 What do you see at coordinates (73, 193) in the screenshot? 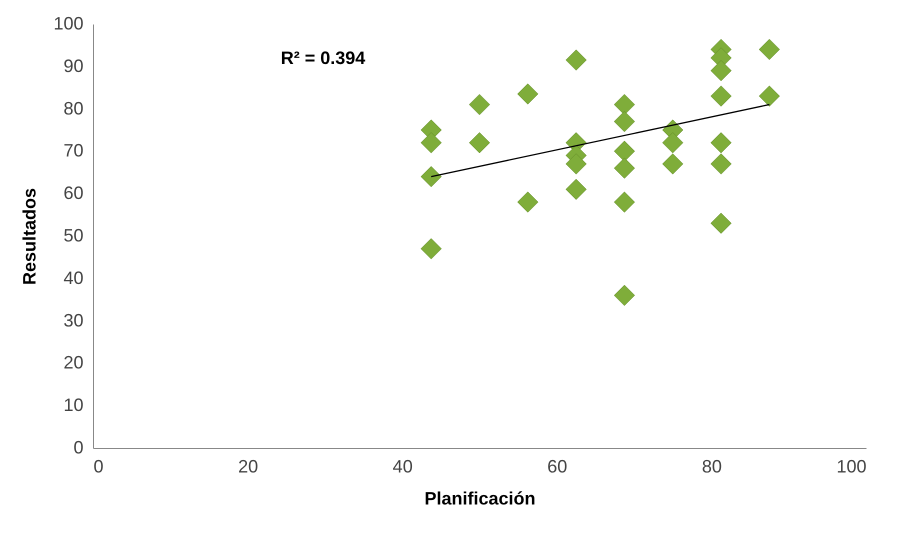
I see `y-tick-label: 60` at bounding box center [73, 193].